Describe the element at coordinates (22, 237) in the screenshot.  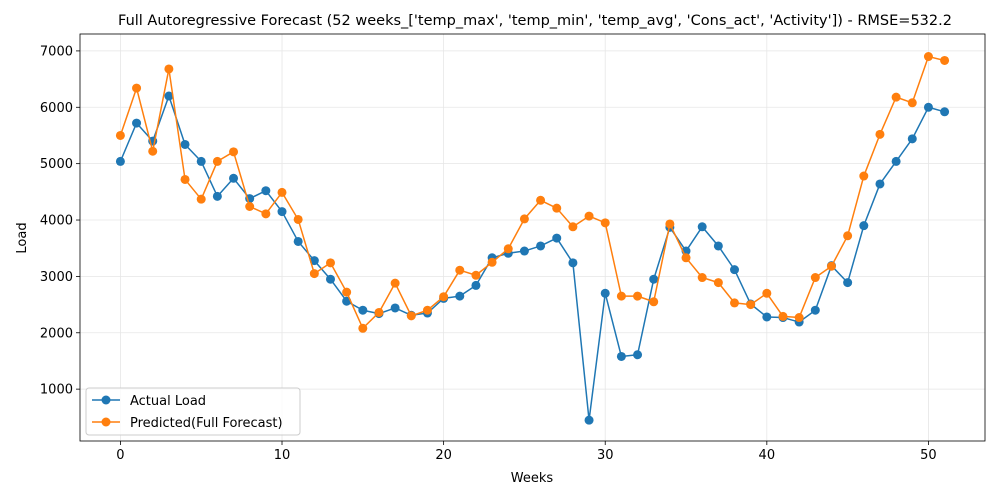
I see `y-axis-label: Load` at that location.